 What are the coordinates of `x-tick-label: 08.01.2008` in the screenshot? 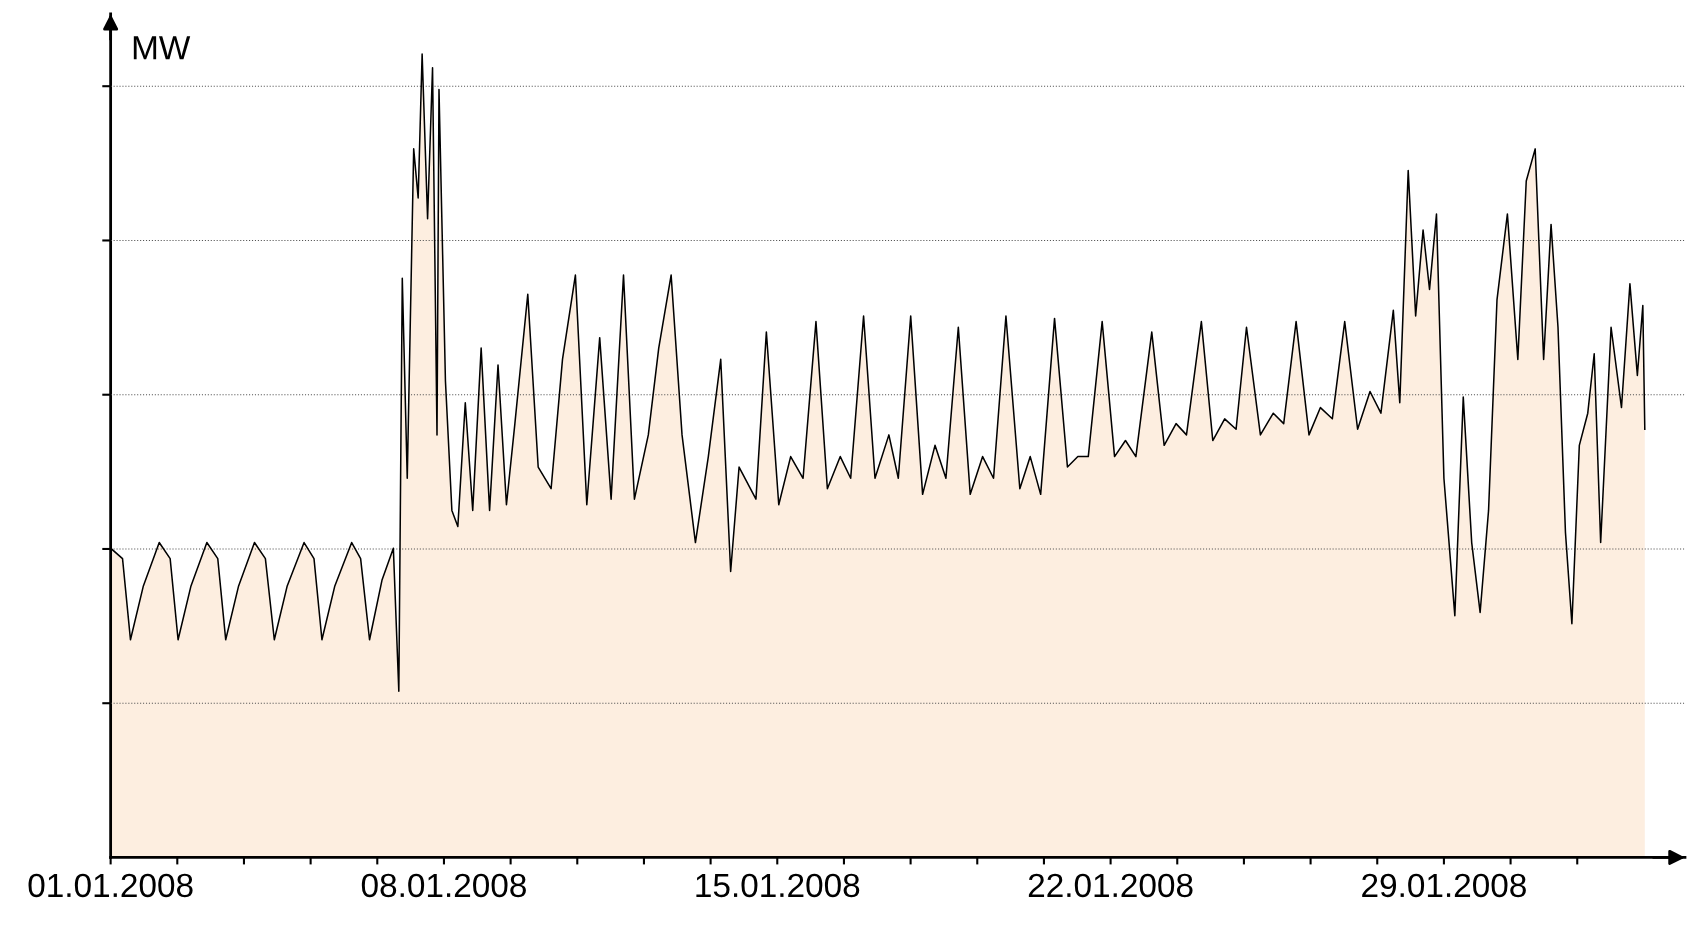 It's located at (443, 885).